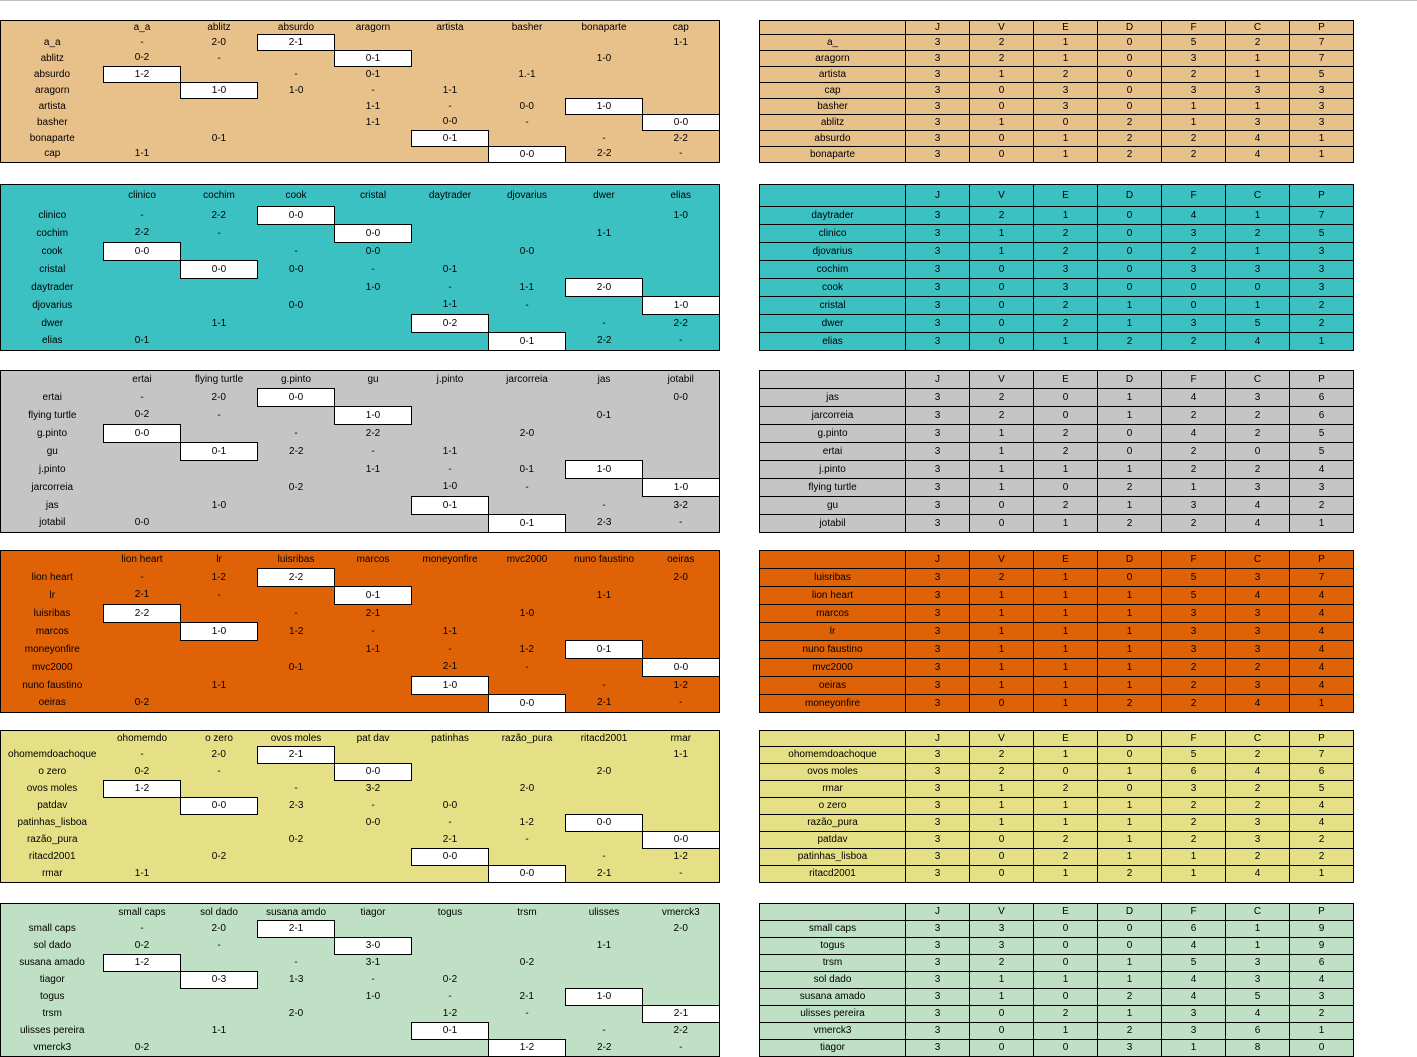 The image size is (1417, 1057). I want to click on matrix-row-header: cook, so click(52, 251).